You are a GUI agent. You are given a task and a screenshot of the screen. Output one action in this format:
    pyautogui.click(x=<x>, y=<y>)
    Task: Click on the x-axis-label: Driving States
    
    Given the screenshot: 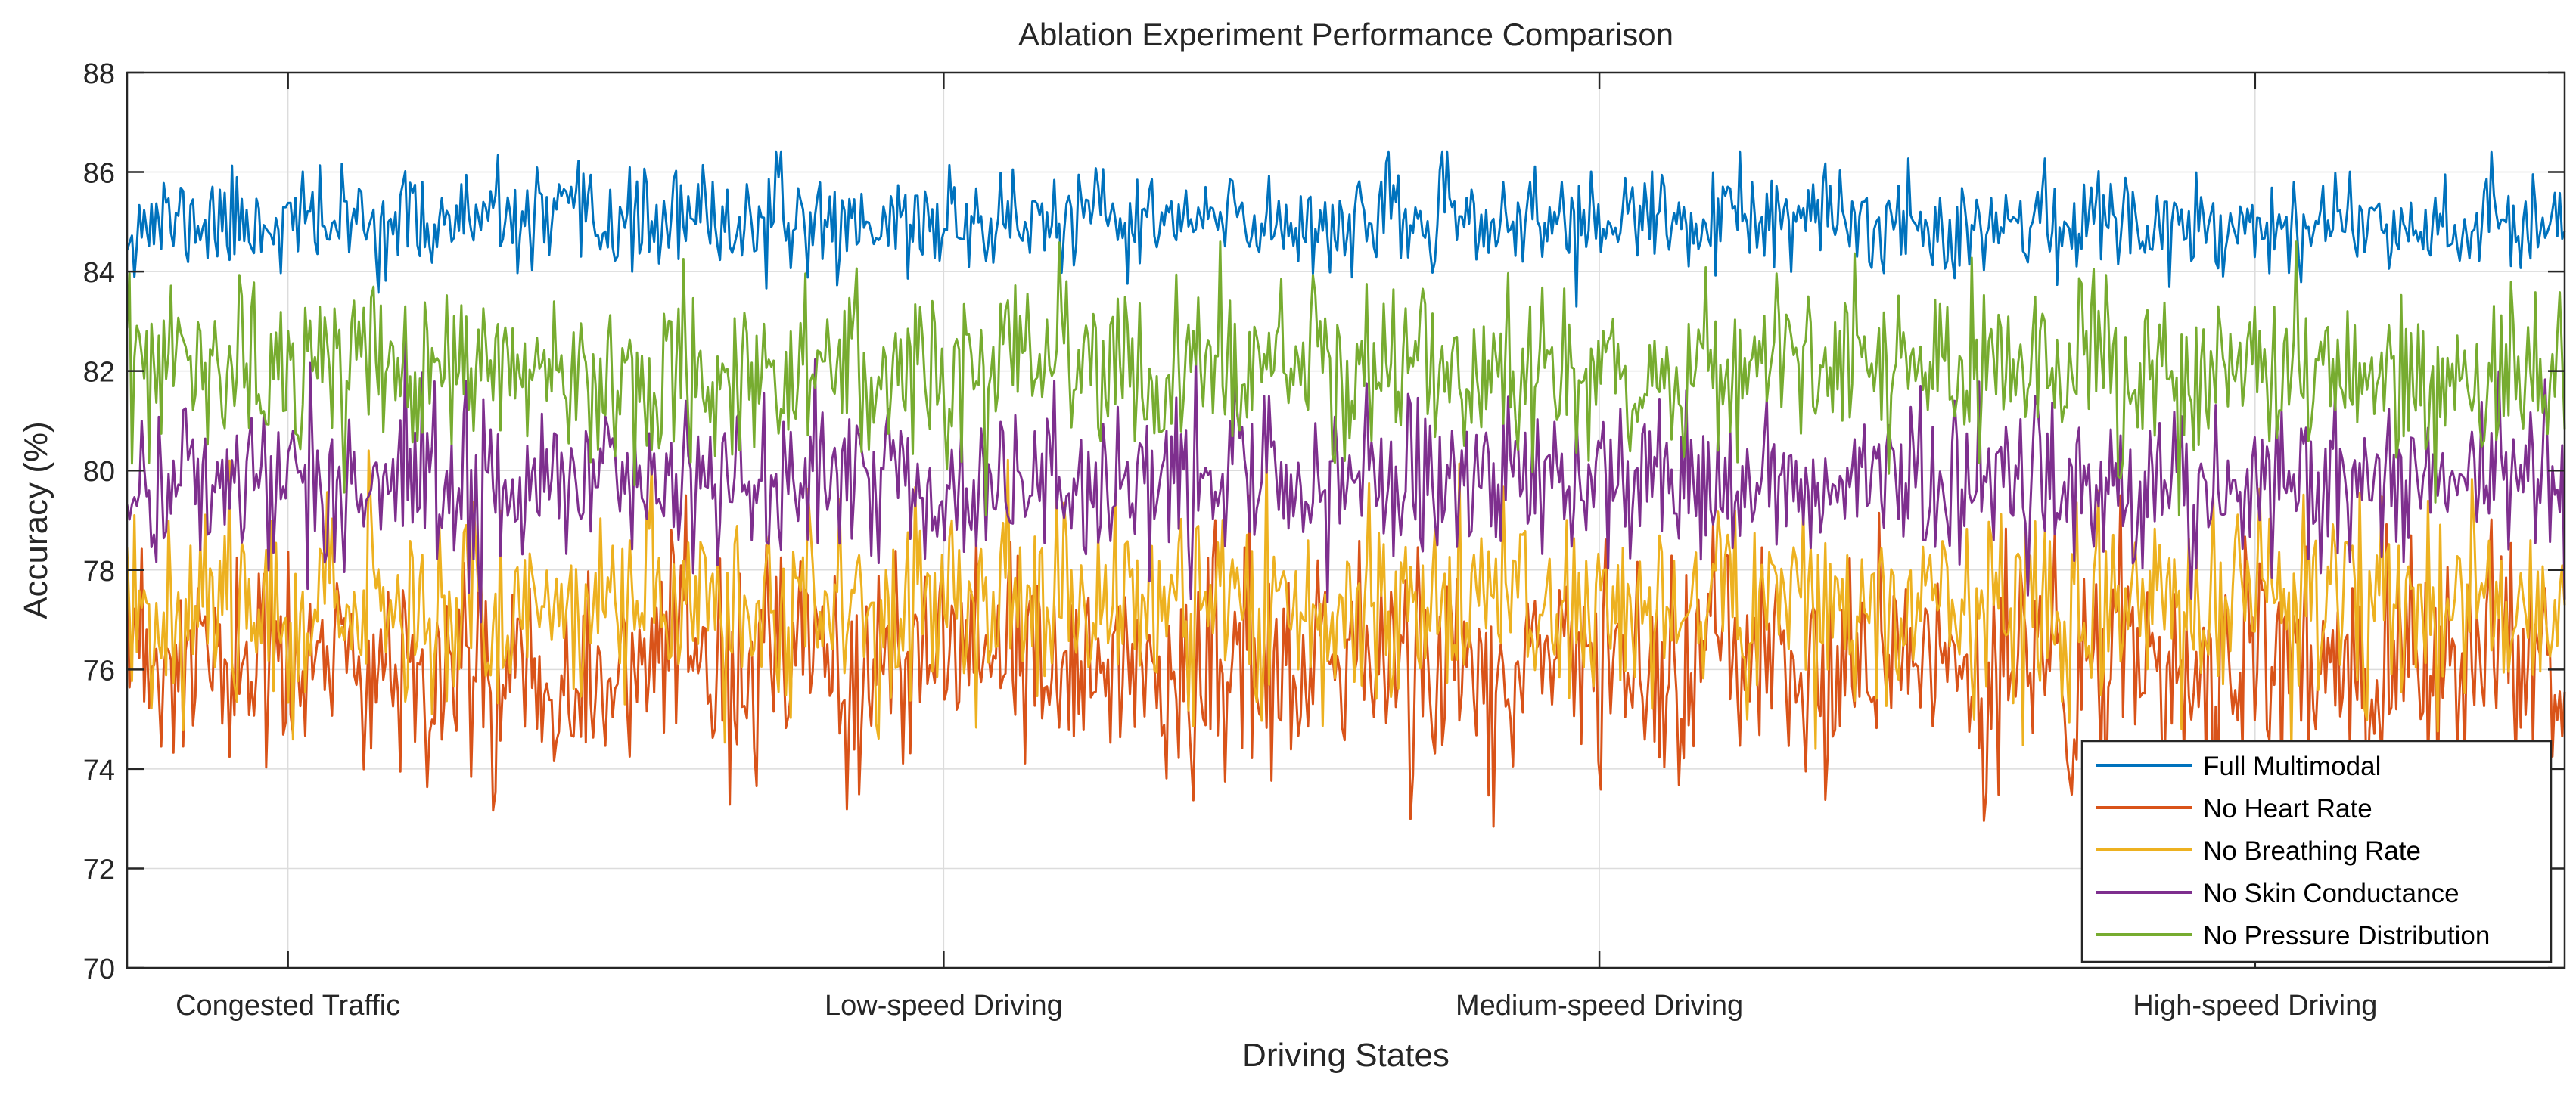 What is the action you would take?
    pyautogui.click(x=1346, y=1055)
    